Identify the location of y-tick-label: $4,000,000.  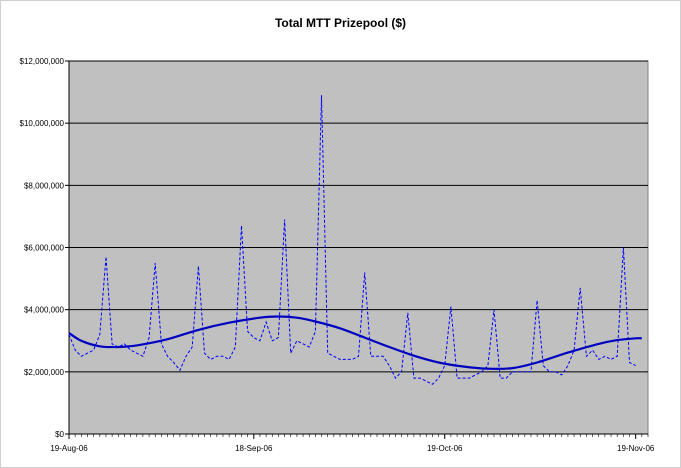
(44, 310).